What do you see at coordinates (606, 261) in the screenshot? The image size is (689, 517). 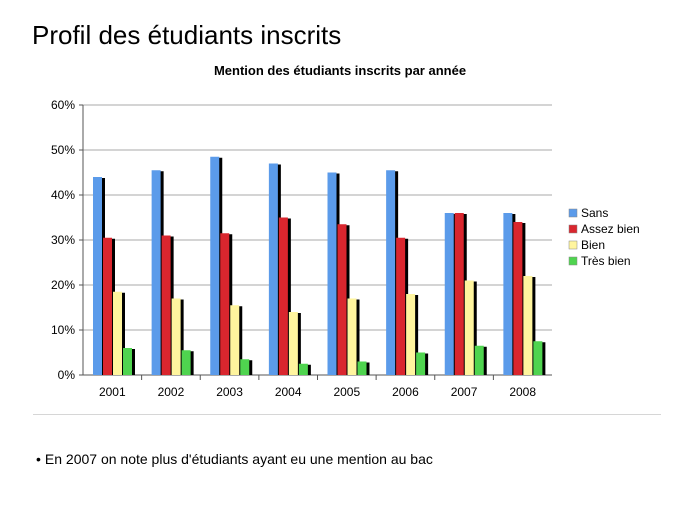 I see `legend-label: Très bien` at bounding box center [606, 261].